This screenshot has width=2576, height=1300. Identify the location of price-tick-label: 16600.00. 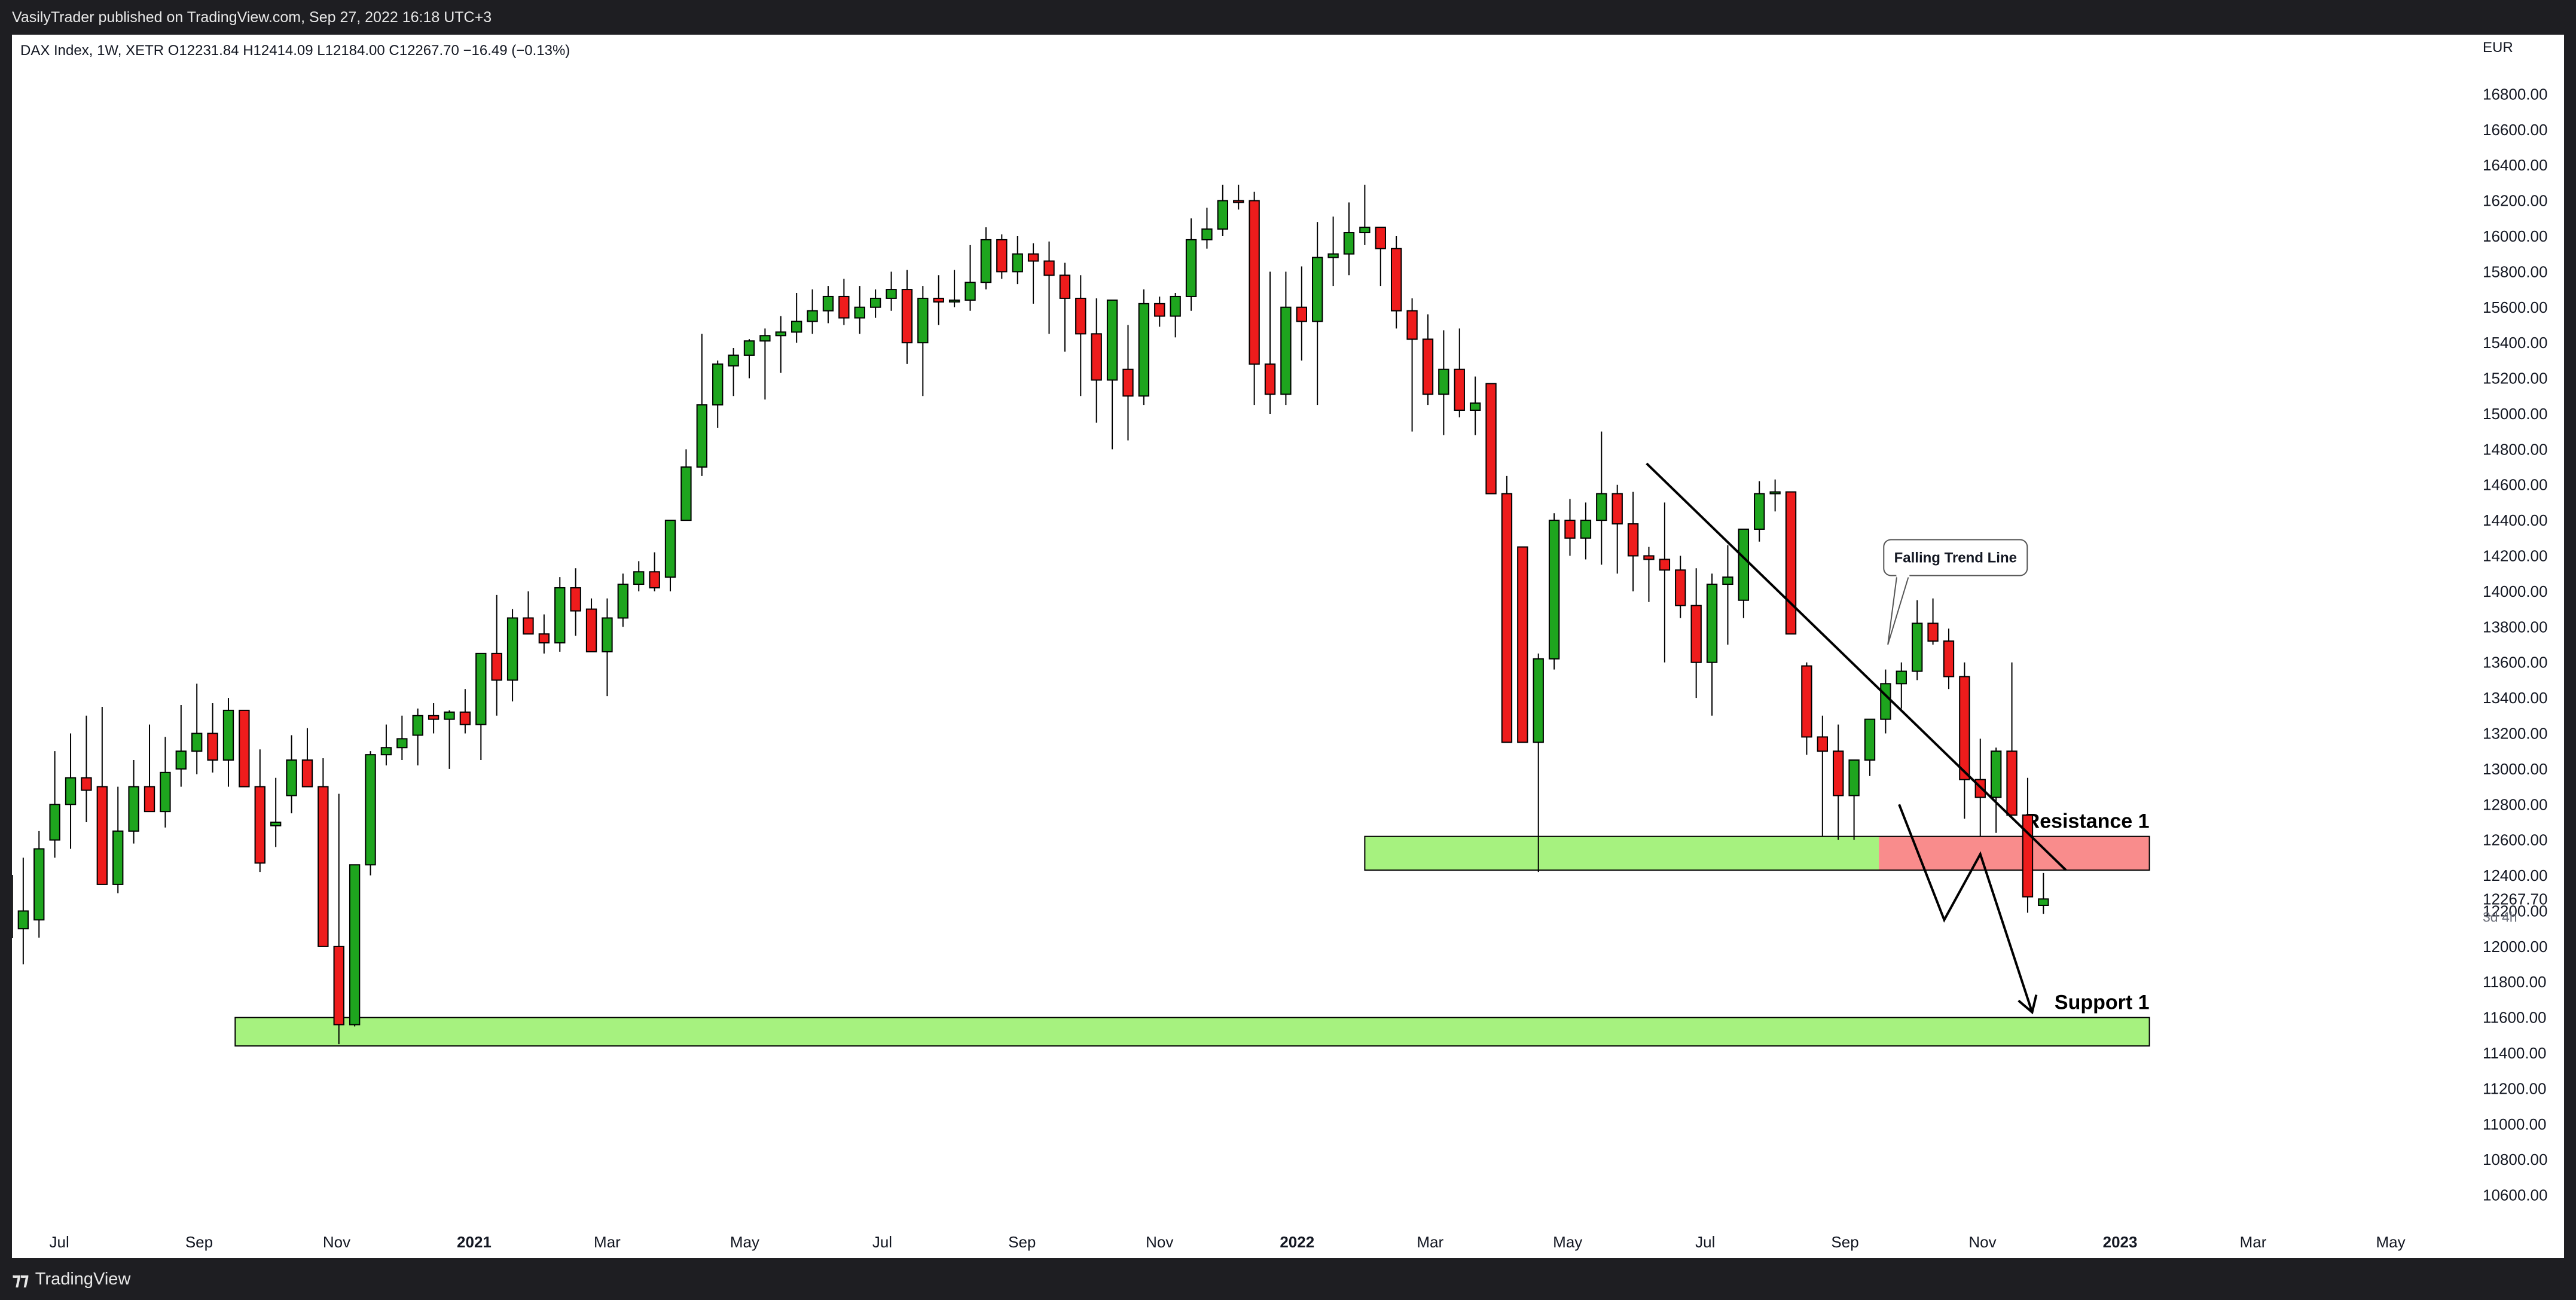
(2515, 130).